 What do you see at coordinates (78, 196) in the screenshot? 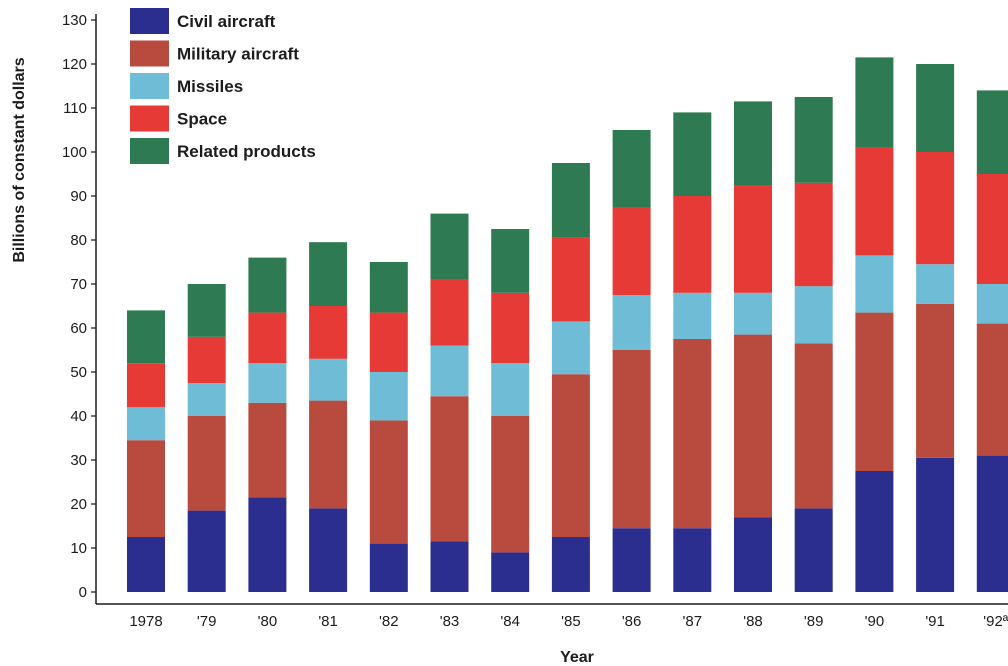
I see `y-tick-label: 90` at bounding box center [78, 196].